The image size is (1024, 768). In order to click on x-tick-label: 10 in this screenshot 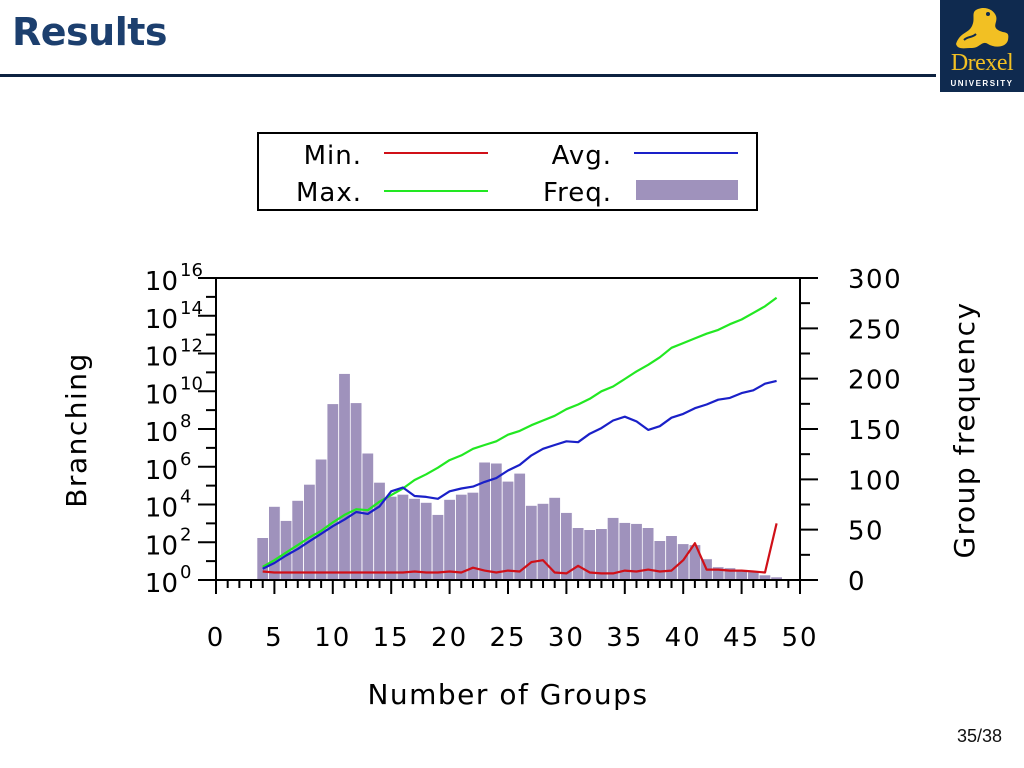, I will do `click(332, 638)`.